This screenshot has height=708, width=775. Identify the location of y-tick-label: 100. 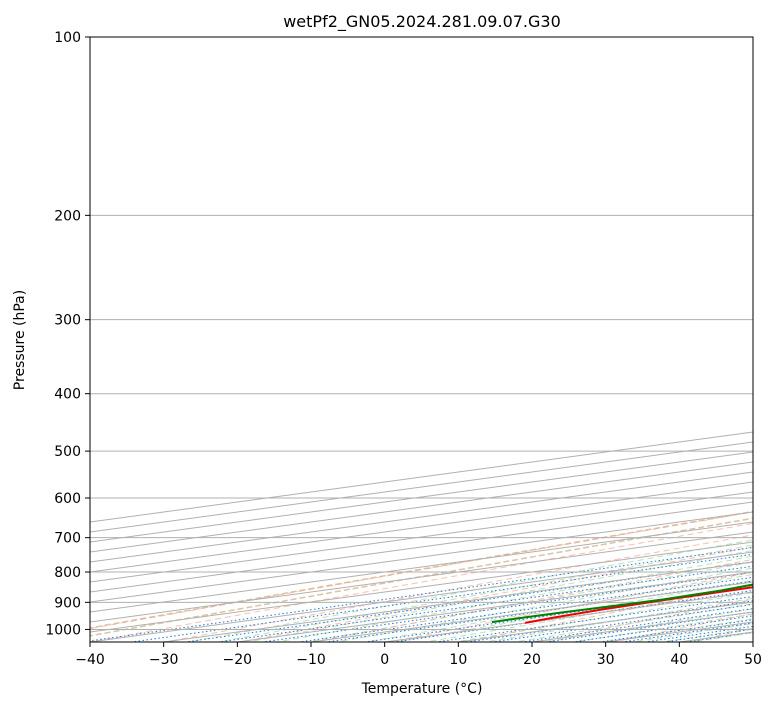
(67, 38).